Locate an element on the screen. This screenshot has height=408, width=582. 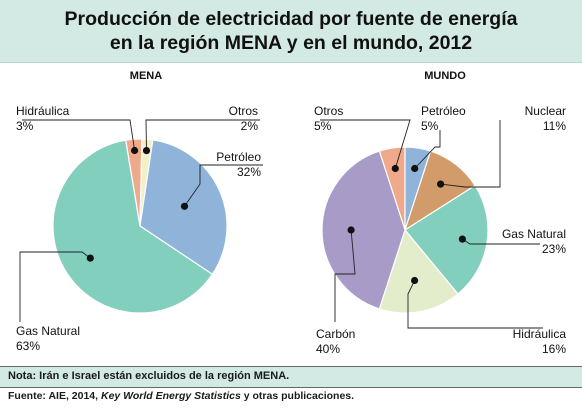
value-mundo-carbon: 40% is located at coordinates (328, 349).